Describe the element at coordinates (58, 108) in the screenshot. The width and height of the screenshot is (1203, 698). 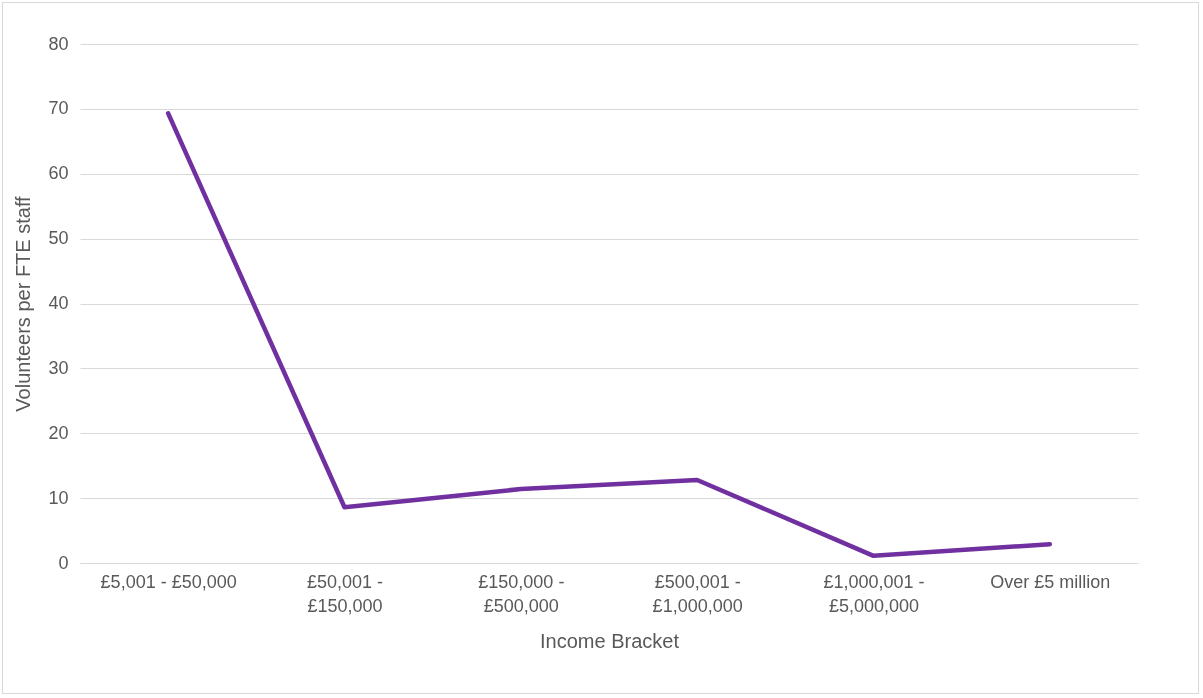
I see `y-tick-label: 70` at that location.